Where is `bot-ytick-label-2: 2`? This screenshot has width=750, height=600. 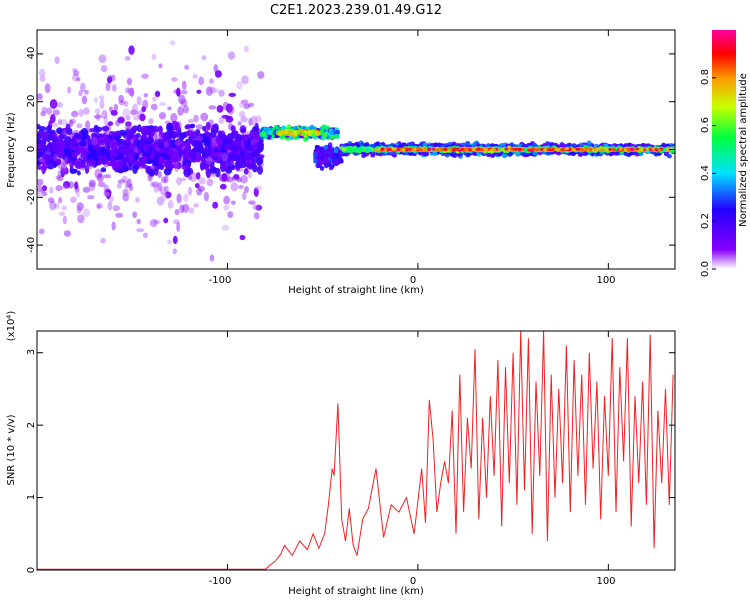 bot-ytick-label-2: 2 is located at coordinates (31, 425).